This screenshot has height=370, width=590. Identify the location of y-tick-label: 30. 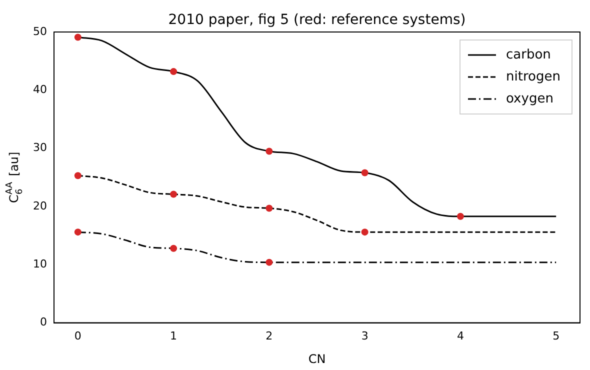
(39, 147).